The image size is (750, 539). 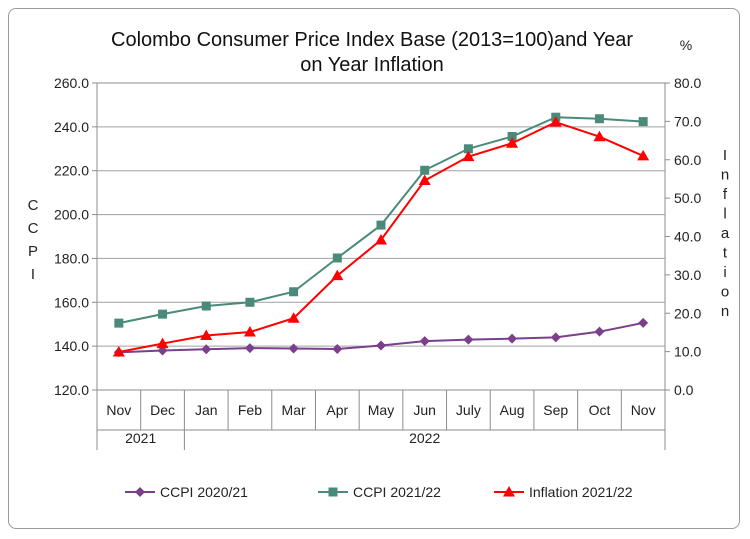 What do you see at coordinates (725, 194) in the screenshot?
I see `right-axis-label-letter: f` at bounding box center [725, 194].